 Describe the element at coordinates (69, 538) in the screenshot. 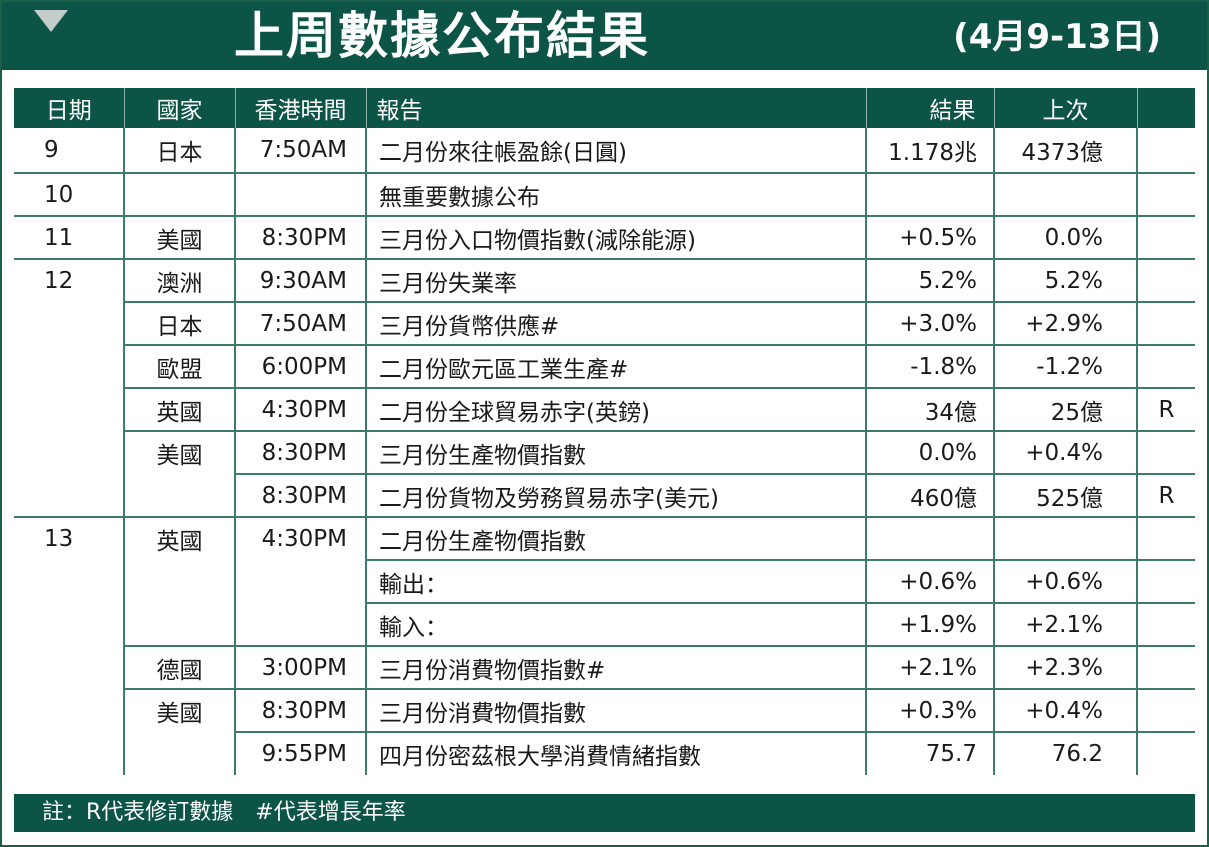

I see `cell-date: 13` at that location.